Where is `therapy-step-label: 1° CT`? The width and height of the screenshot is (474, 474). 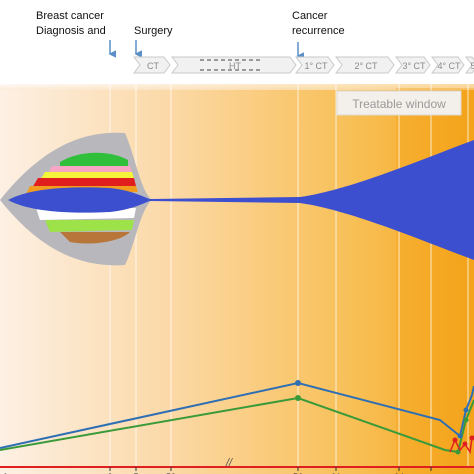
therapy-step-label: 1° CT is located at coordinates (316, 66).